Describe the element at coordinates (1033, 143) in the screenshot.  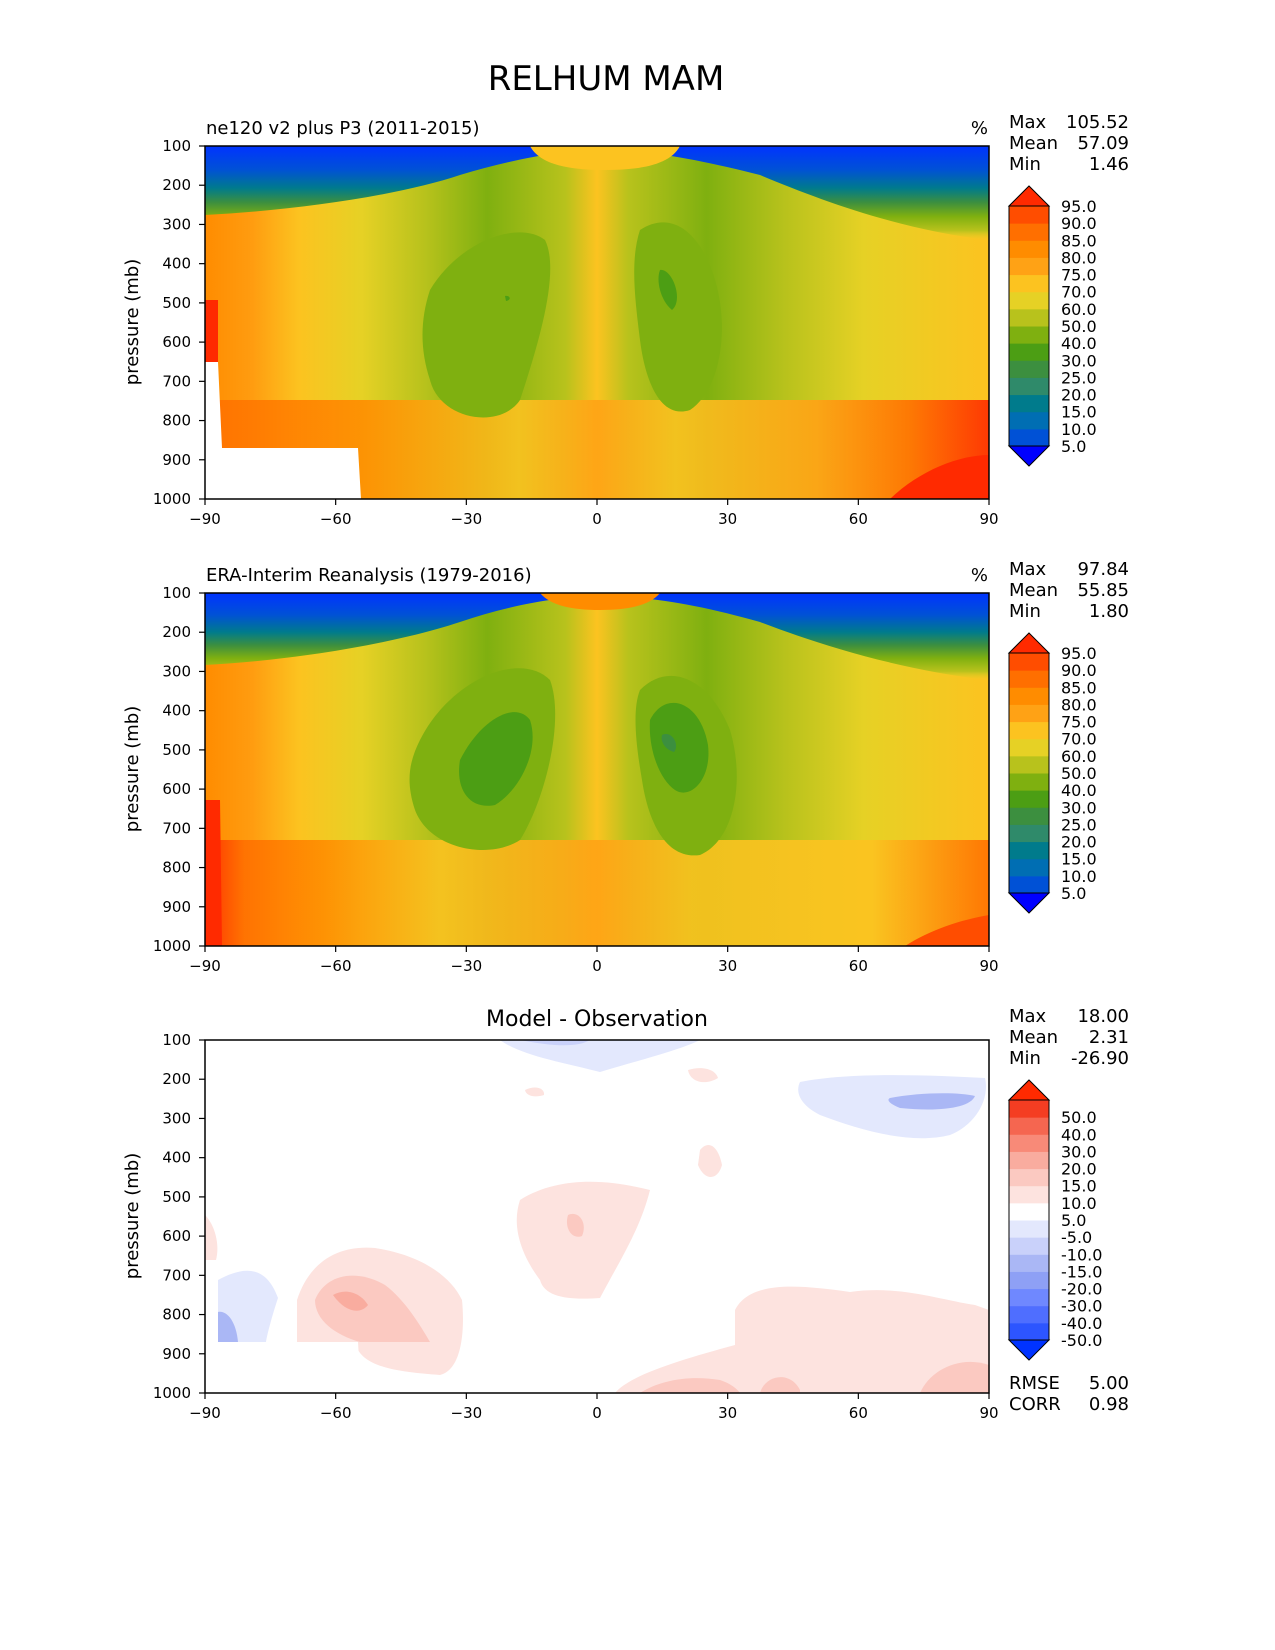
I see `model-stat-mean-label: Mean` at that location.